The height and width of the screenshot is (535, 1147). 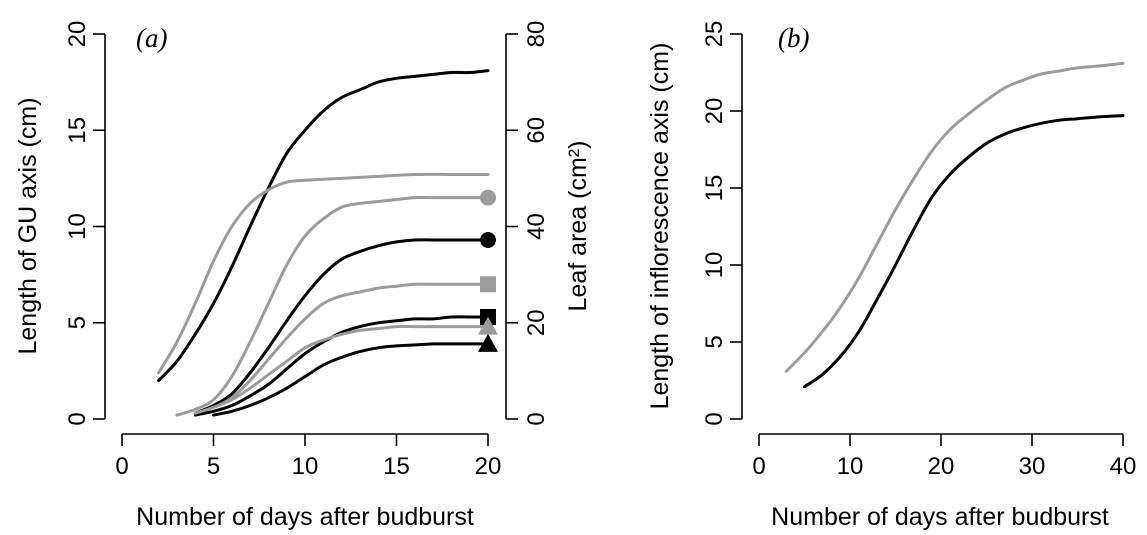 What do you see at coordinates (714, 34) in the screenshot?
I see `y-tick-label: 25` at bounding box center [714, 34].